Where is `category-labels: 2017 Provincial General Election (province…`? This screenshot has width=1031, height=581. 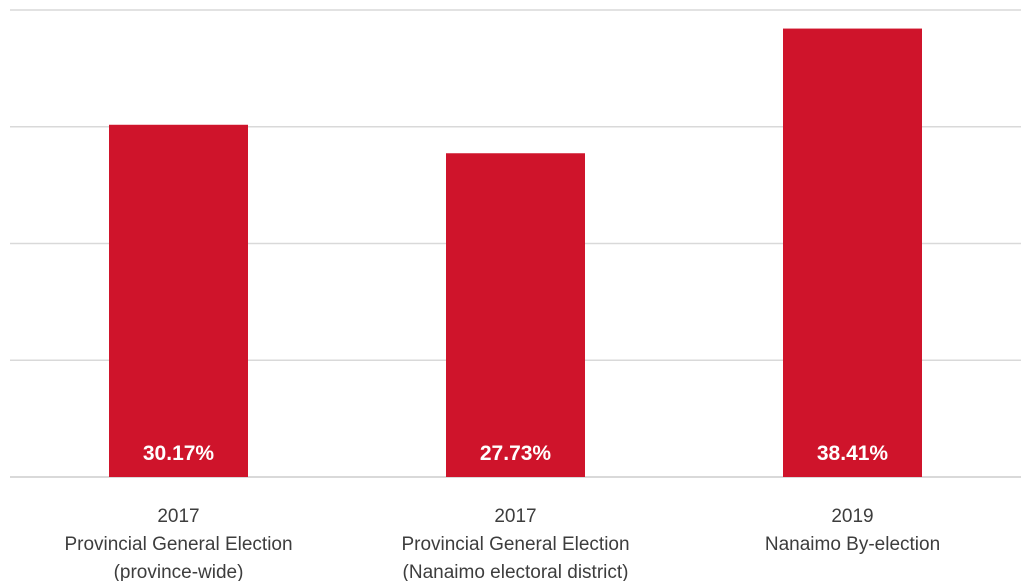 category-labels: 2017 Provincial General Election (province… is located at coordinates (502, 543).